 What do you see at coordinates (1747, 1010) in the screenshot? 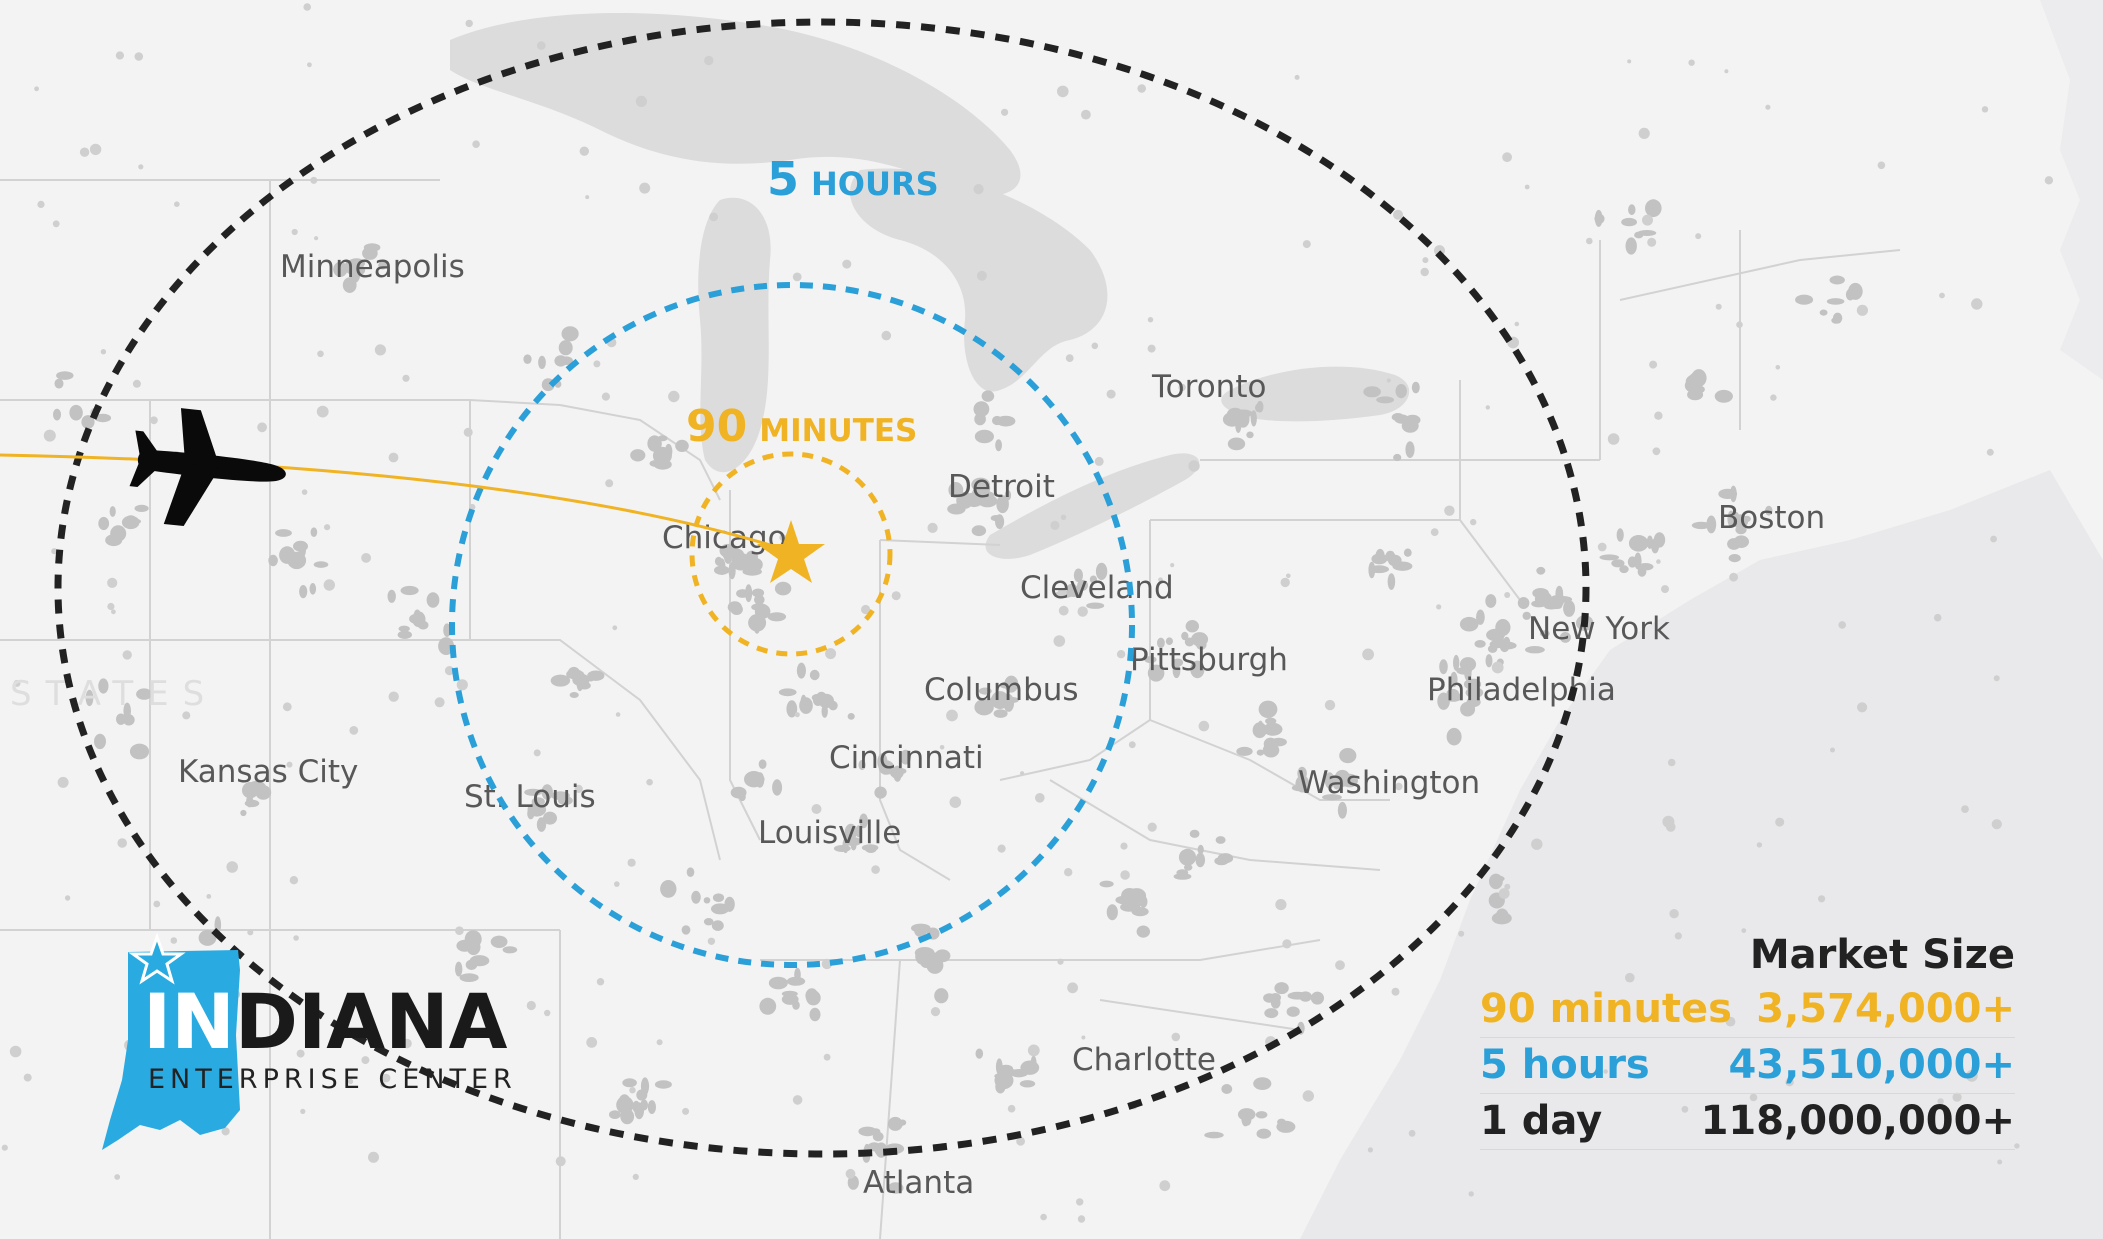
I see `market-row: 90 minutes 3,574,000+` at bounding box center [1747, 1010].